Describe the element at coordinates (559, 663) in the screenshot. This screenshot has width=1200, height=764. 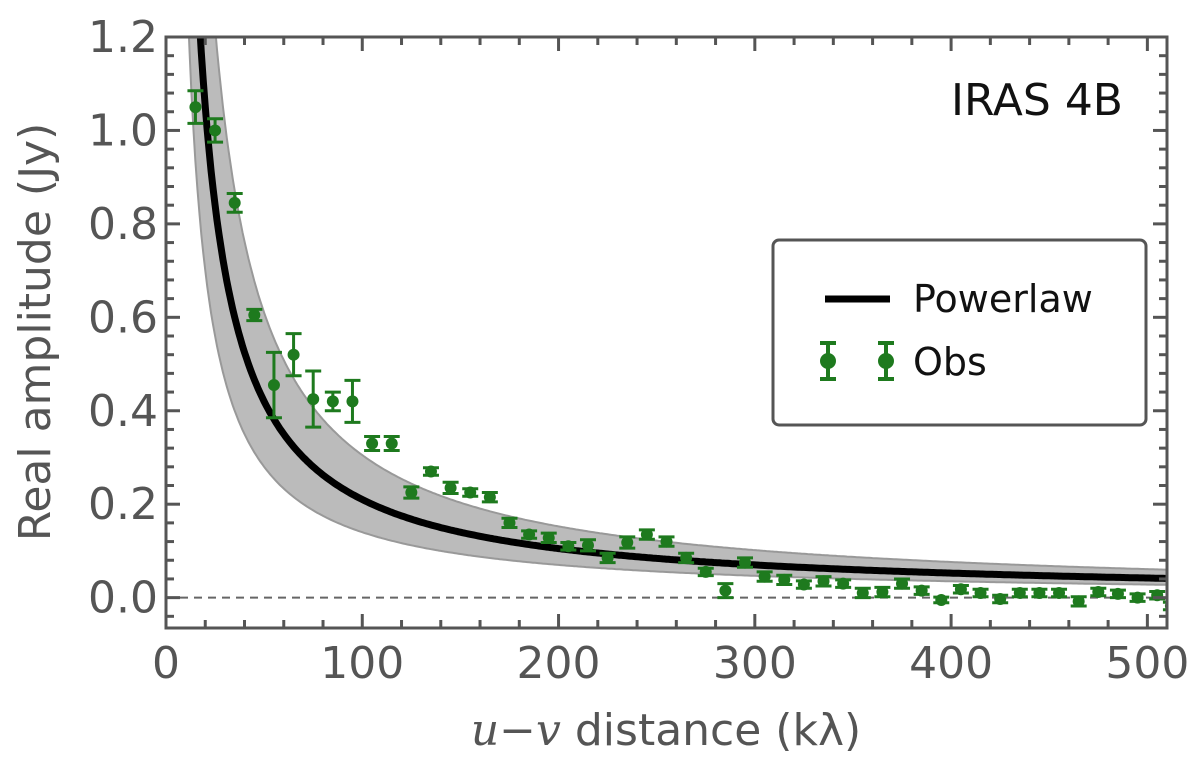
I see `x-tick-label: 200` at that location.